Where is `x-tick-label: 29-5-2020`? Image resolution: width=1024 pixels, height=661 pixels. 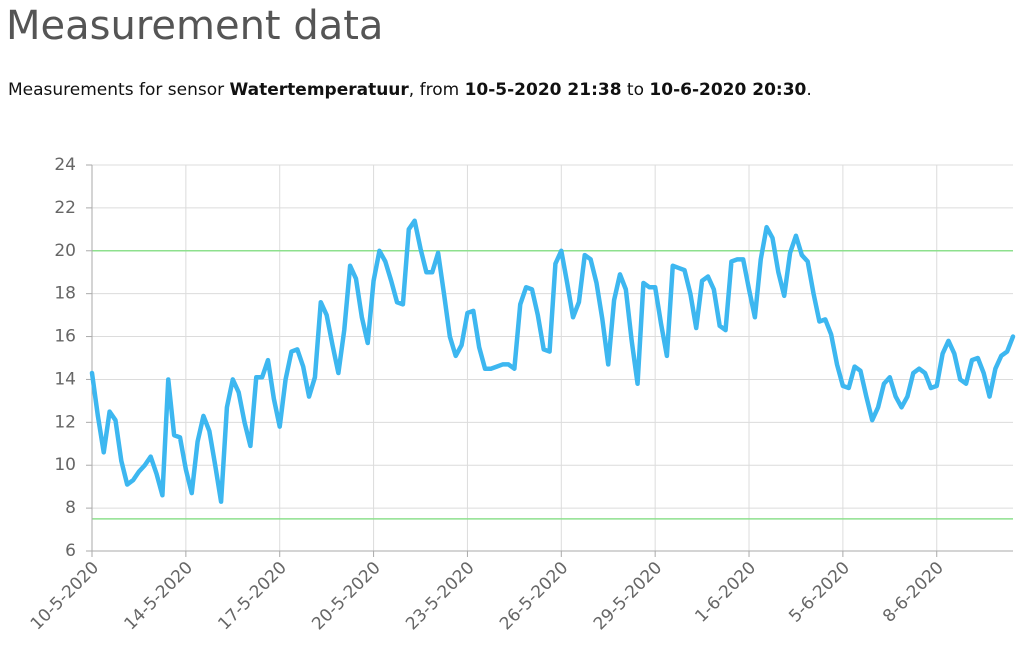
x-tick-label: 29-5-2020 is located at coordinates (628, 596).